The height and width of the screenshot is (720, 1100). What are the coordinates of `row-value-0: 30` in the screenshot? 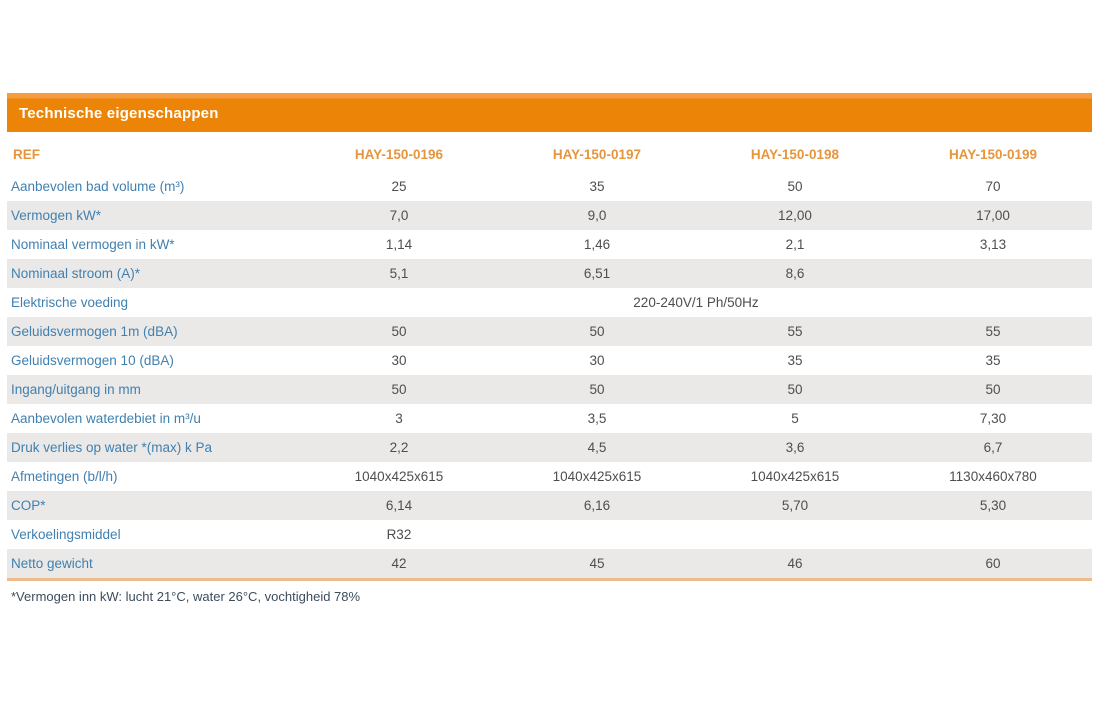 It's located at (399, 360).